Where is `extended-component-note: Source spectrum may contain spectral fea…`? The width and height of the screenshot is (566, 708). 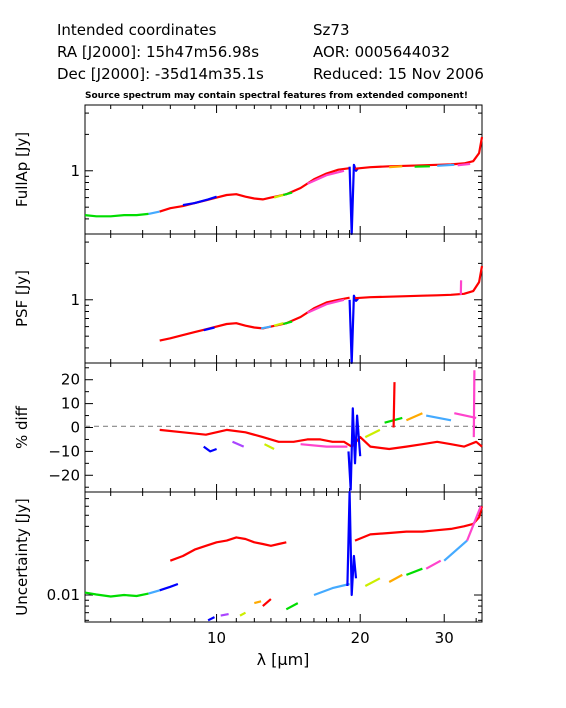
extended-component-note: Source spectrum may contain spectral fea… is located at coordinates (276, 96).